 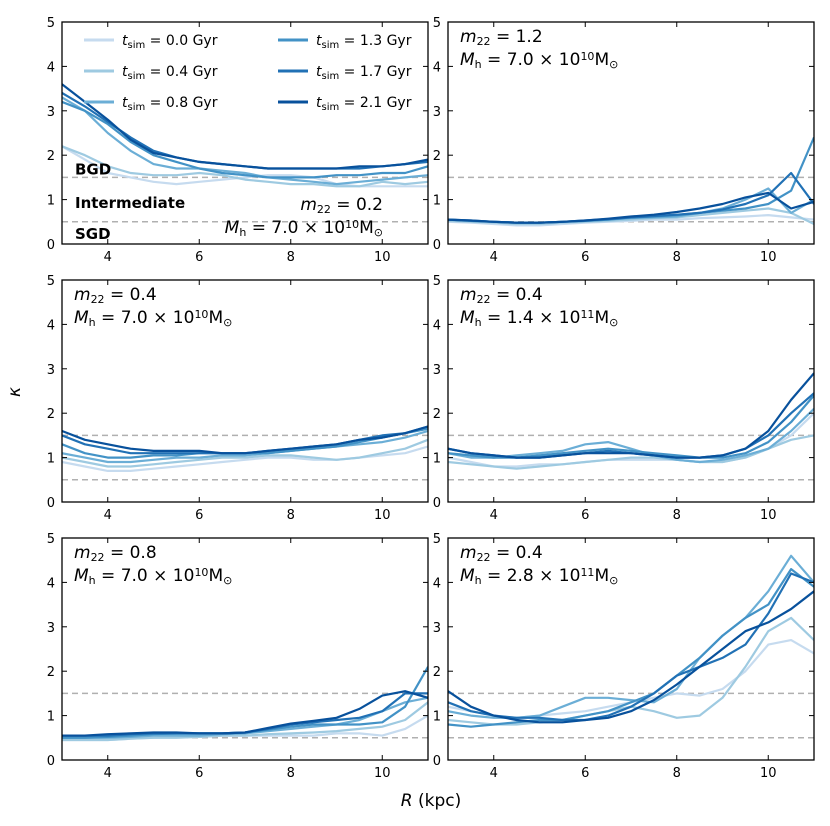 I want to click on annotation-m22-value: = 0.4, so click(x=131, y=295).